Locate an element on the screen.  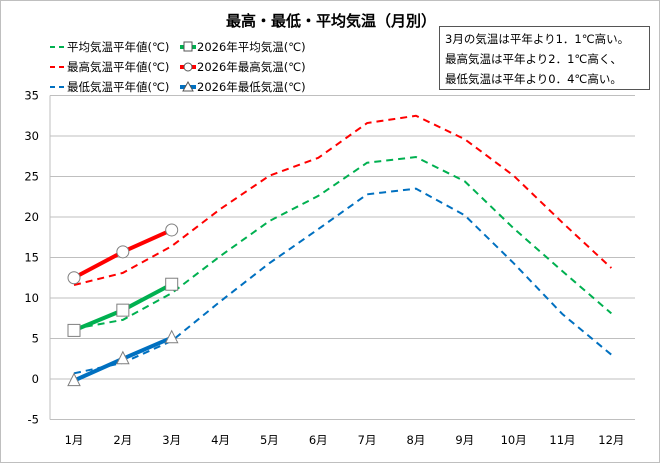
y-tick-label: 0 is located at coordinates (35, 379).